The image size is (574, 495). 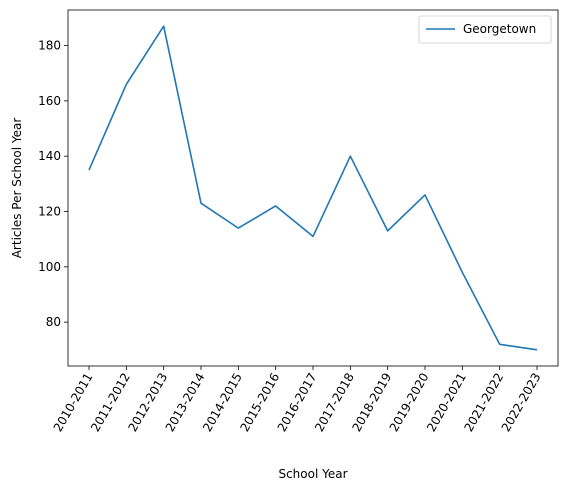 What do you see at coordinates (17, 188) in the screenshot?
I see `y-axis-label: Articles Per School Year` at bounding box center [17, 188].